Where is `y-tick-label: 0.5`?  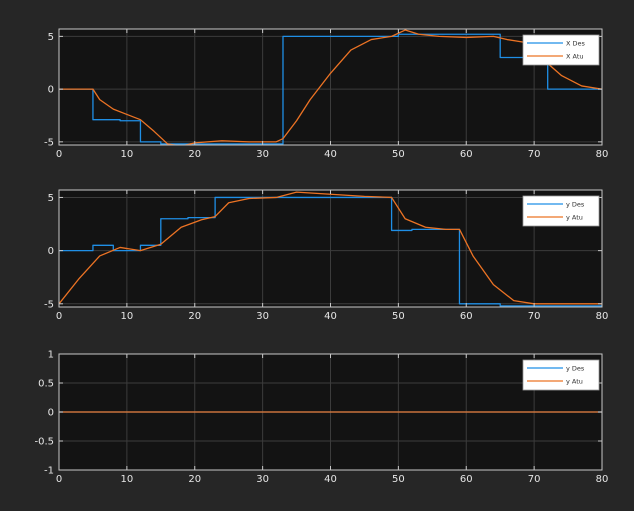 y-tick-label: 0.5 is located at coordinates (46, 384).